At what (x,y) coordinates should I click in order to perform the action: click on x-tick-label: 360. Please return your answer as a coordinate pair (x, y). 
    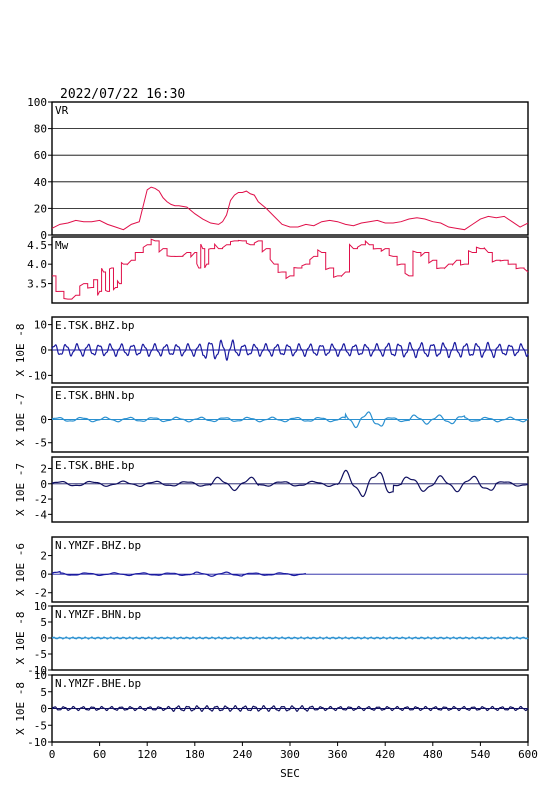
    Looking at the image, I should click on (338, 754).